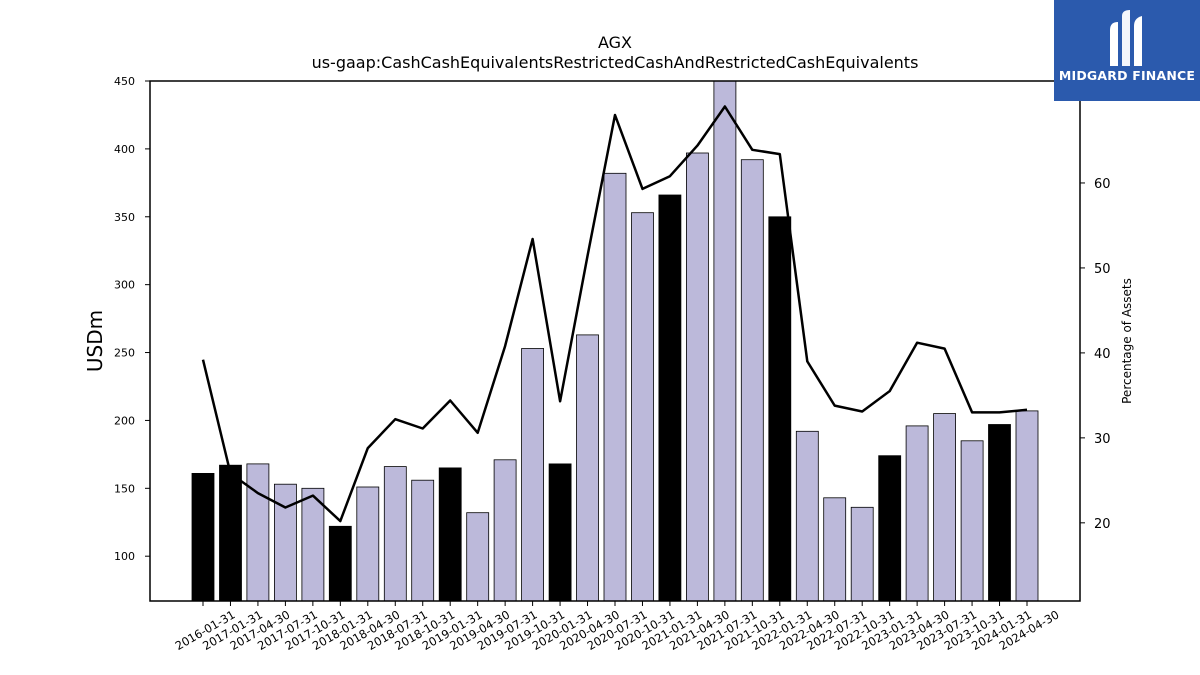 This screenshot has width=1200, height=675. What do you see at coordinates (1126, 38) in the screenshot?
I see `midgard-logo-icon` at bounding box center [1126, 38].